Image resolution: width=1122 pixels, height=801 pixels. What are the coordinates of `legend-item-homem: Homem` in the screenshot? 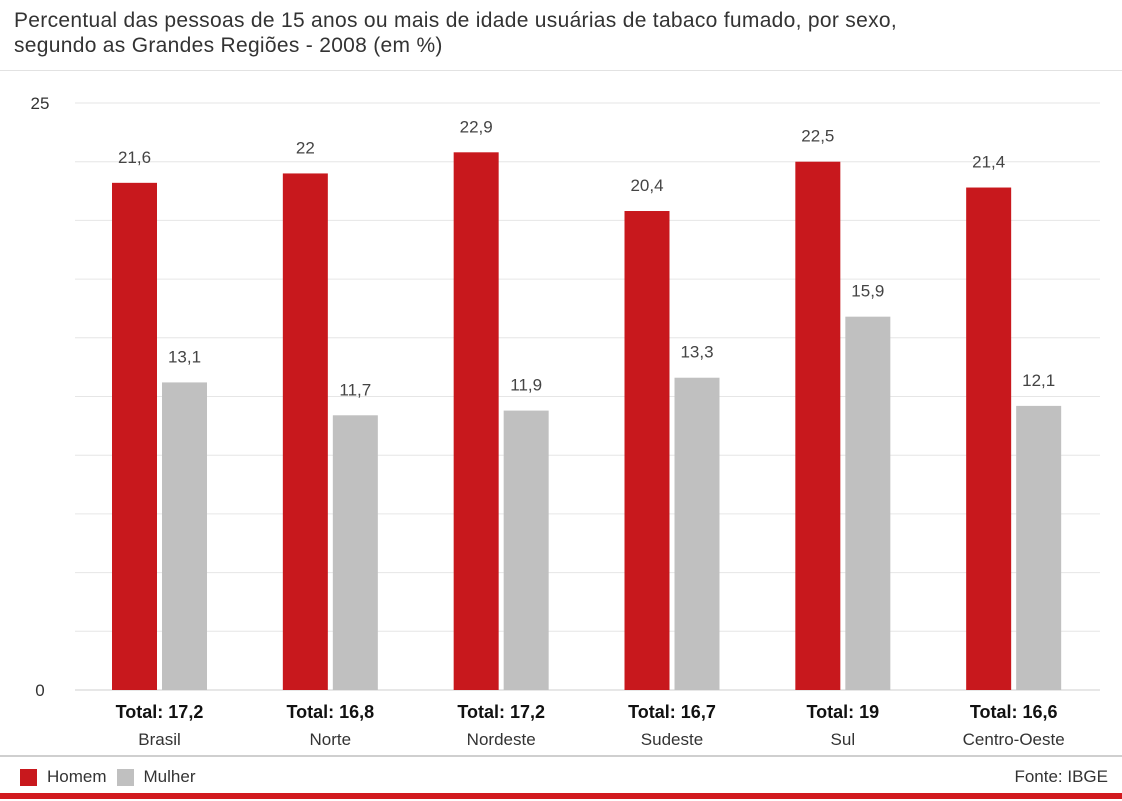 It's located at (63, 777).